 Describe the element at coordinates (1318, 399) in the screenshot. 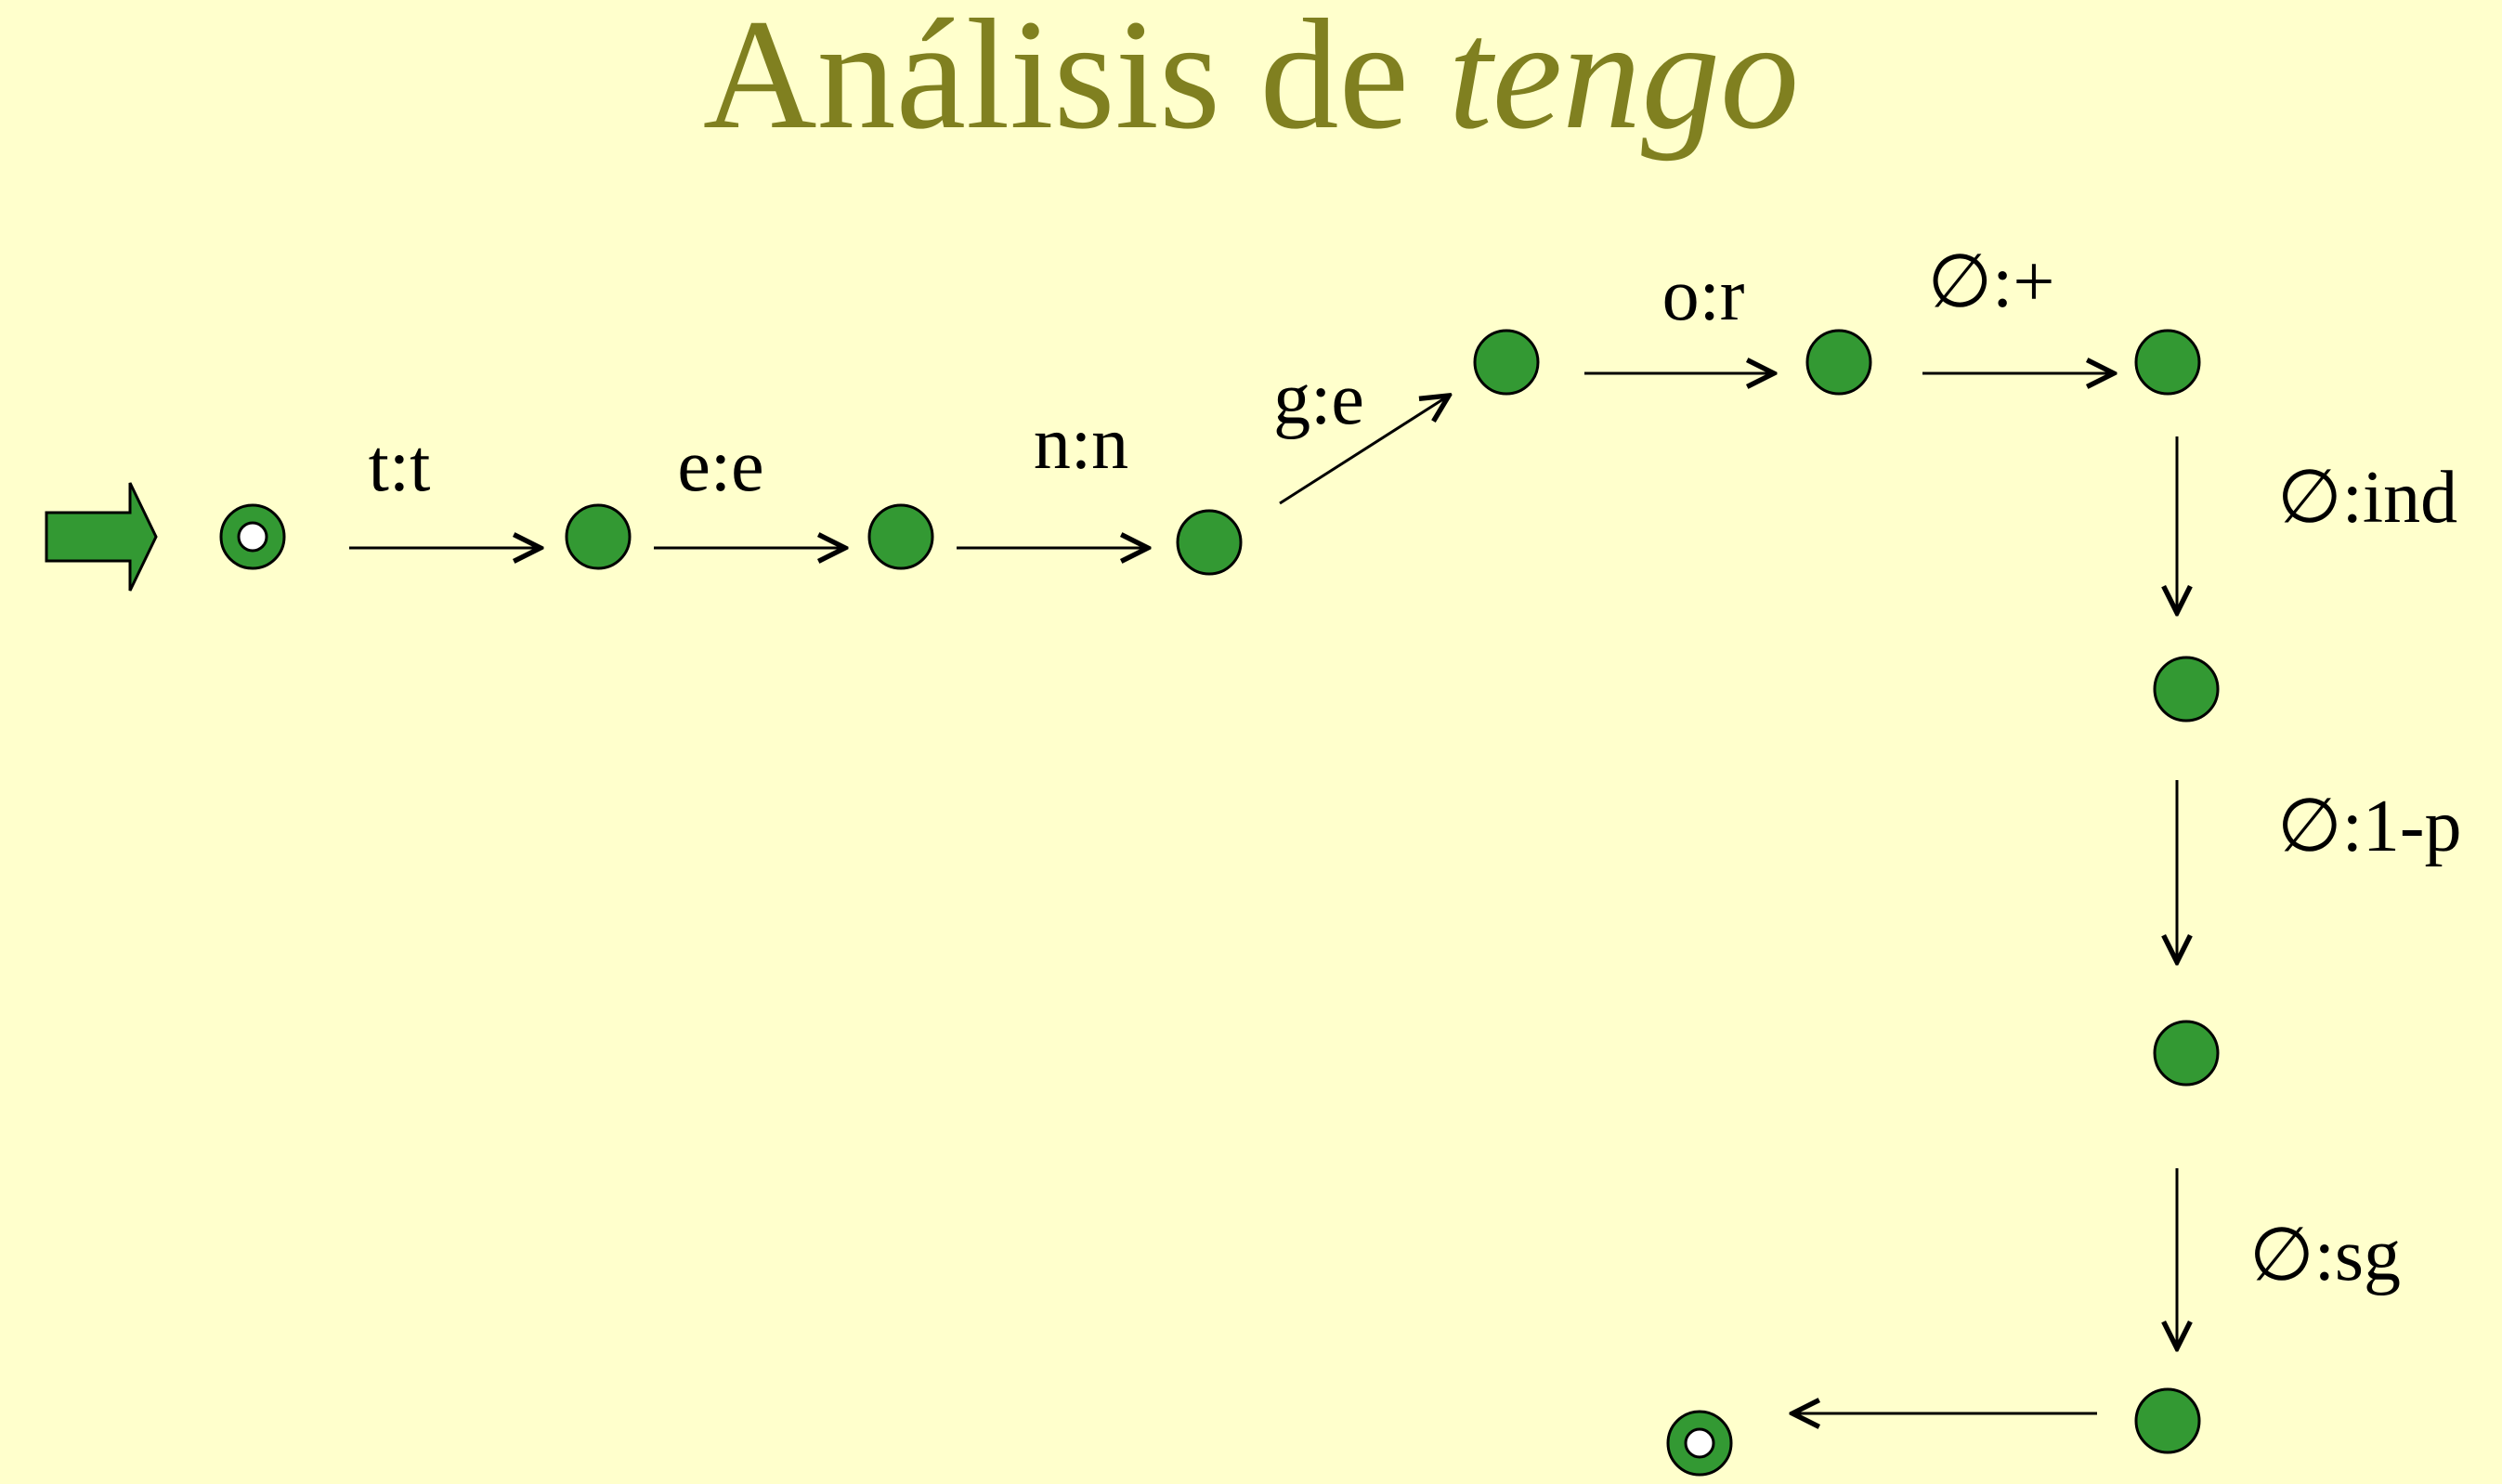

I see `edge-label: g:e` at that location.